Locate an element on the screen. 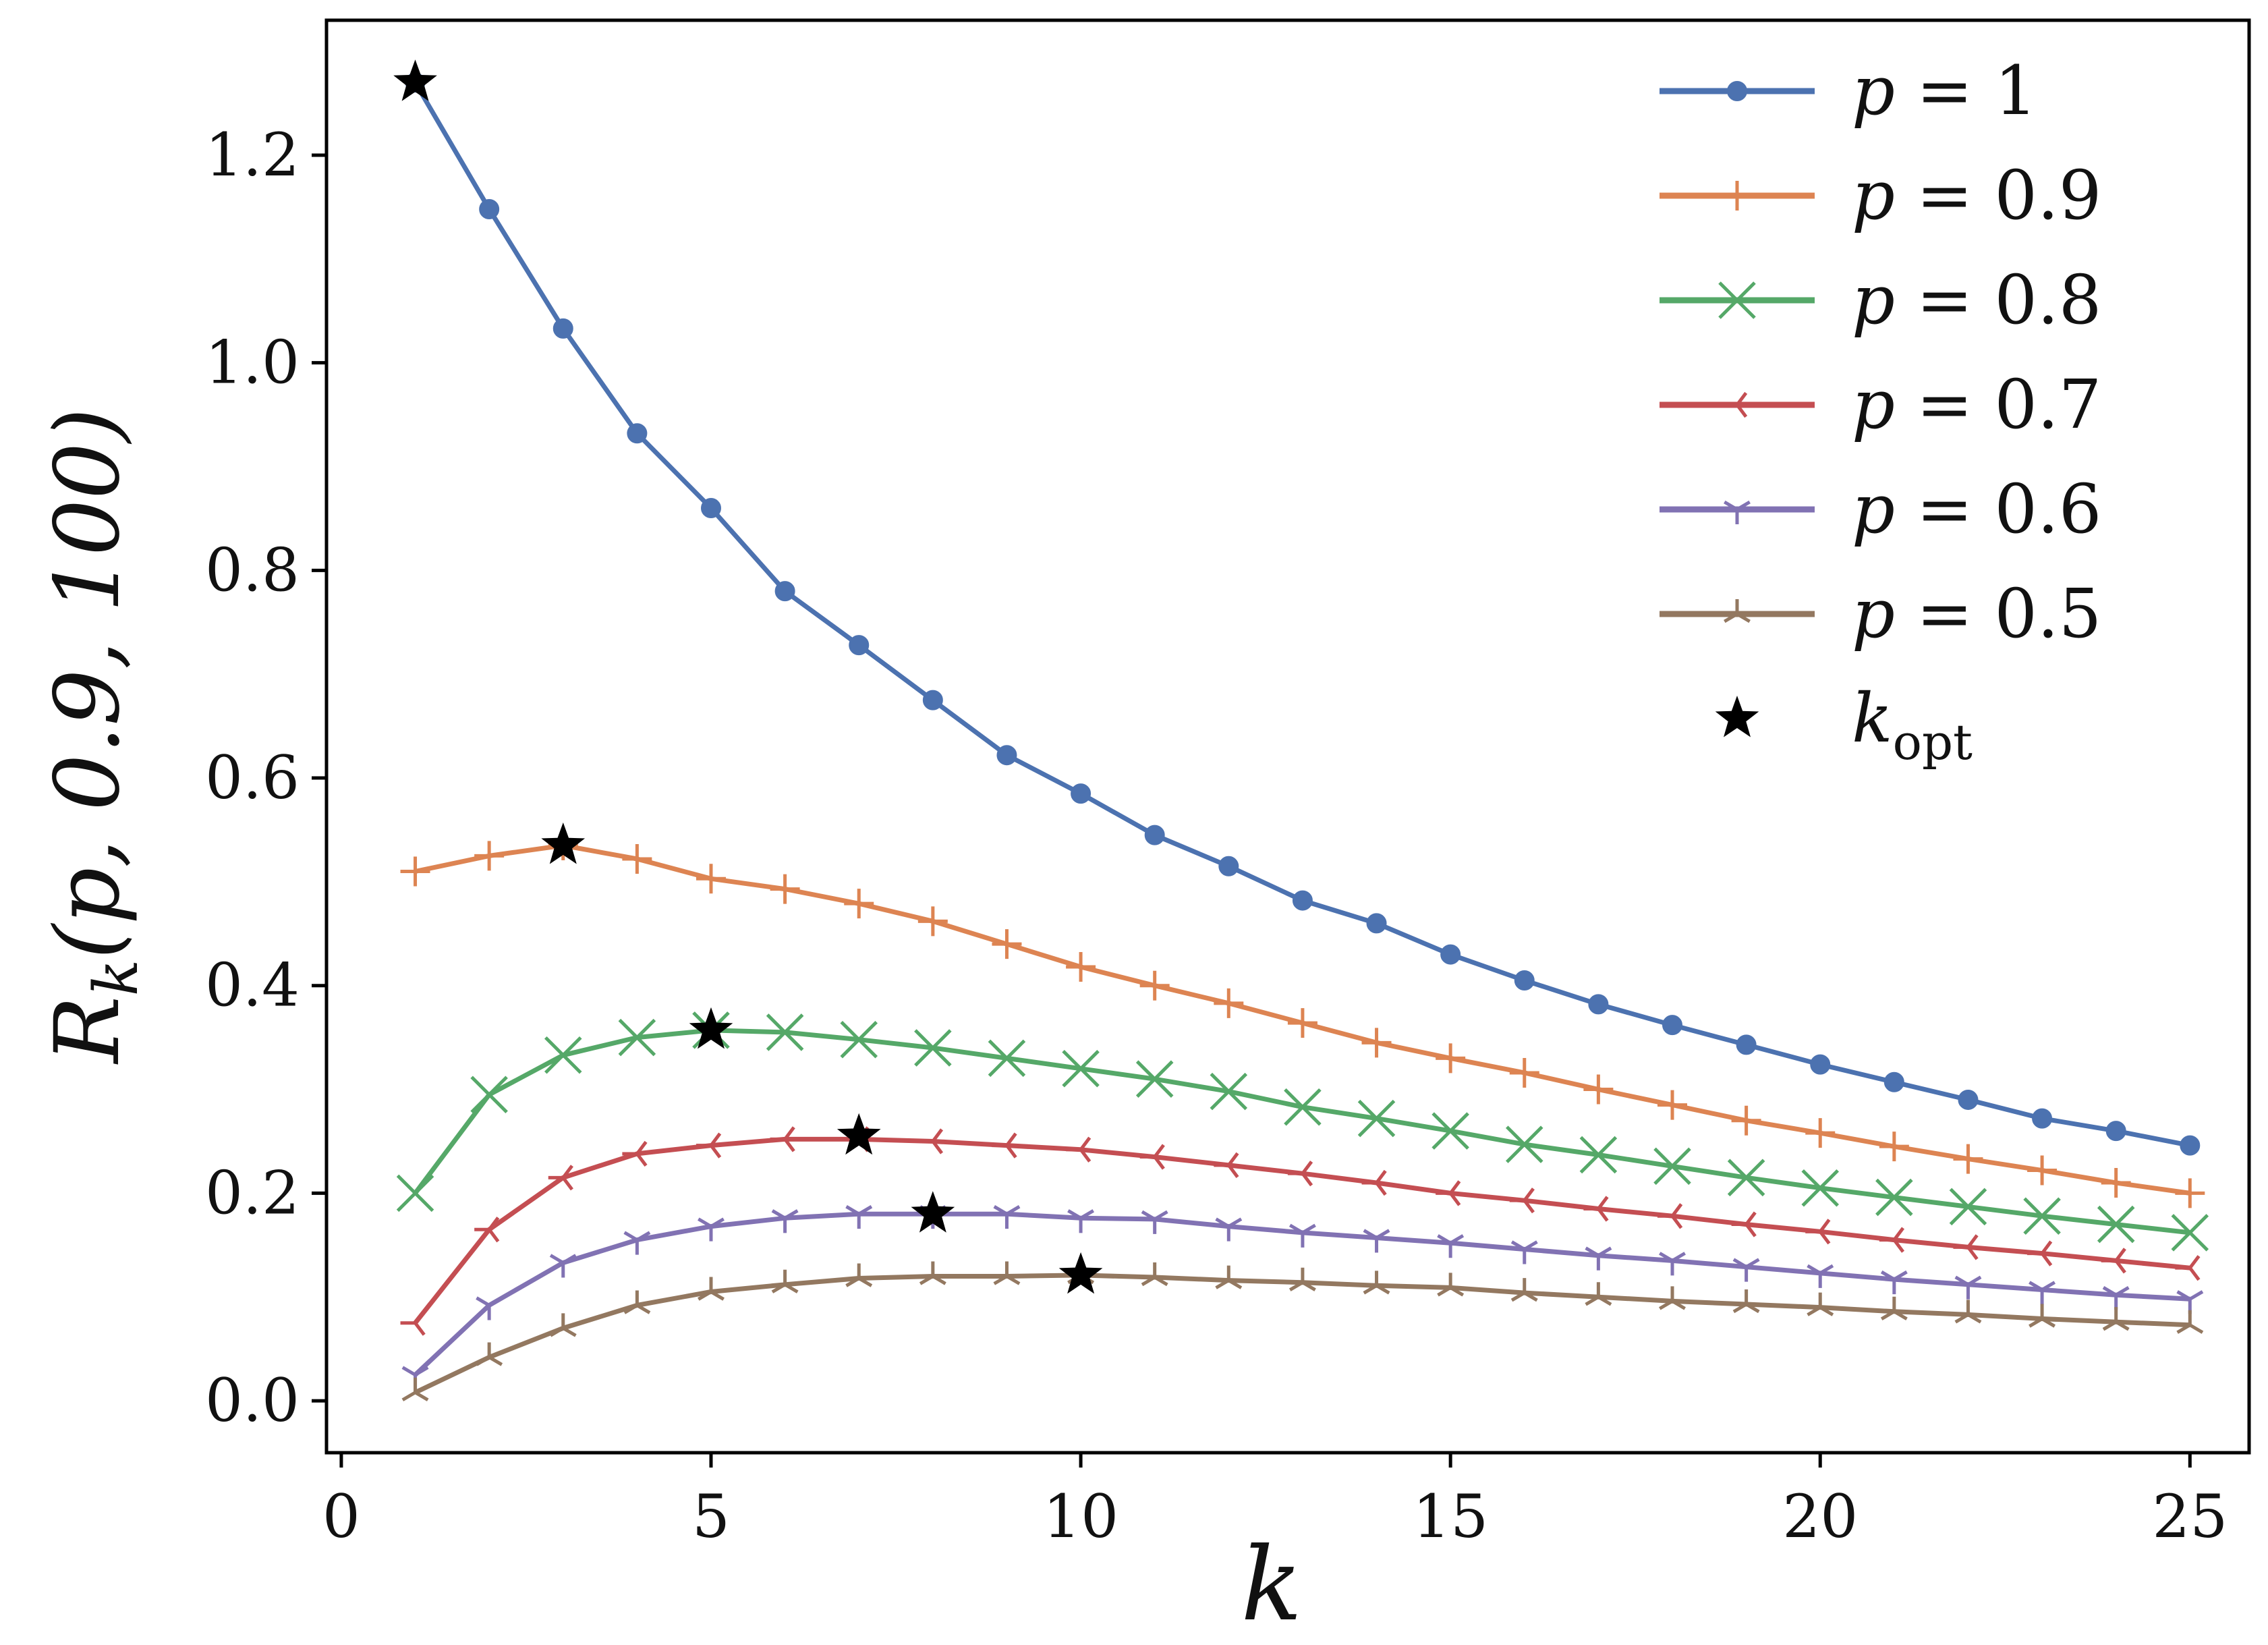 This screenshot has width=2268, height=1645. y-tick-label: 1.2 is located at coordinates (252, 155).